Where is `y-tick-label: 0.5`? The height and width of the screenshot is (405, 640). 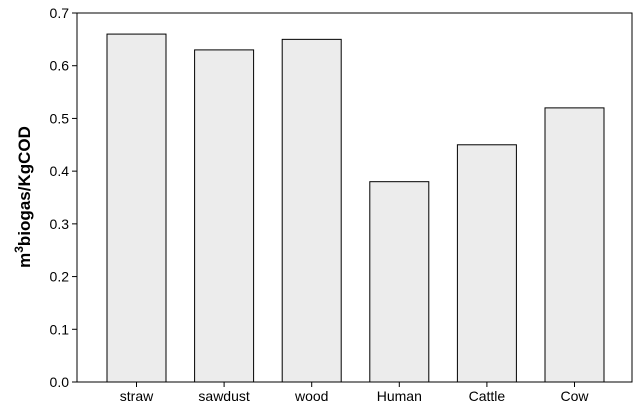
y-tick-label: 0.5 is located at coordinates (60, 118).